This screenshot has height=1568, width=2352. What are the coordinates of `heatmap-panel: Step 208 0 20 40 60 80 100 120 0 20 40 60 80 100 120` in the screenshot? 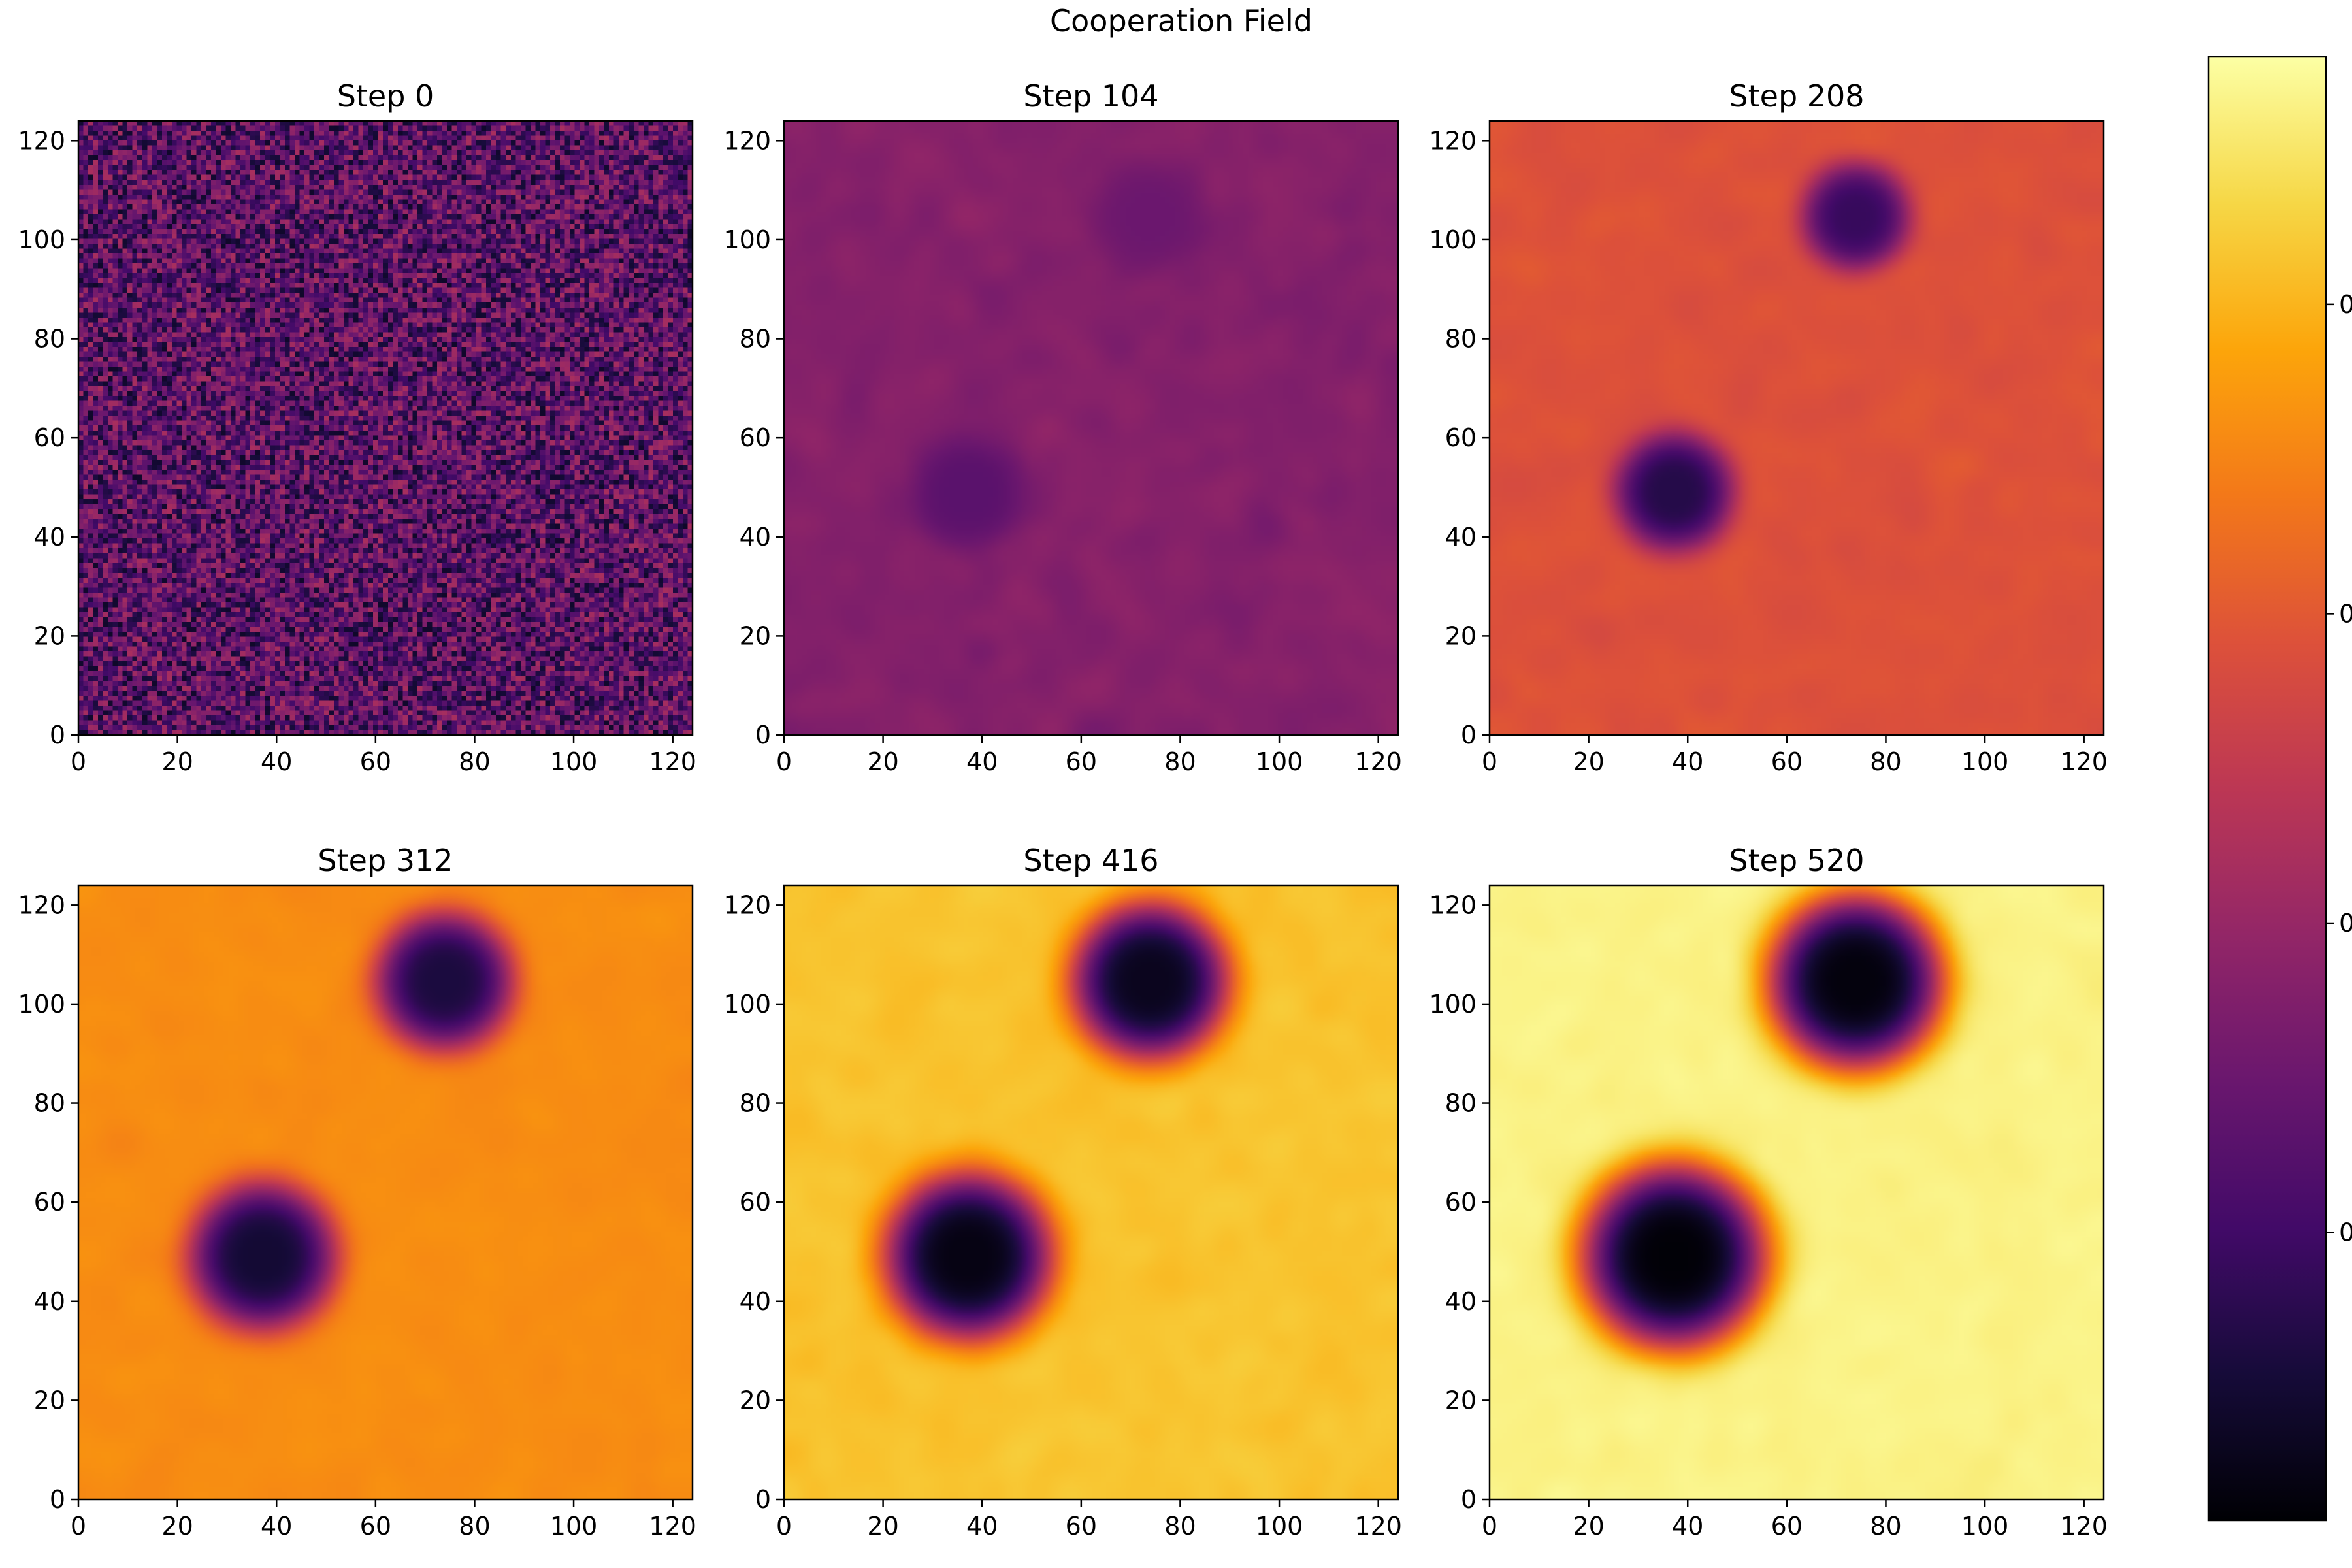 It's located at (1768, 427).